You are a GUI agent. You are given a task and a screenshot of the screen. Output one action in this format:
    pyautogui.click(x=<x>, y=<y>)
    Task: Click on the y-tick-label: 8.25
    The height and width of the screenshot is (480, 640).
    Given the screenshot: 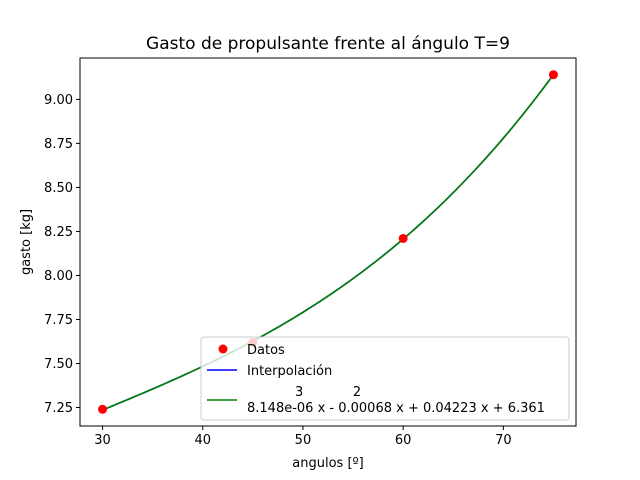 What is the action you would take?
    pyautogui.click(x=58, y=232)
    